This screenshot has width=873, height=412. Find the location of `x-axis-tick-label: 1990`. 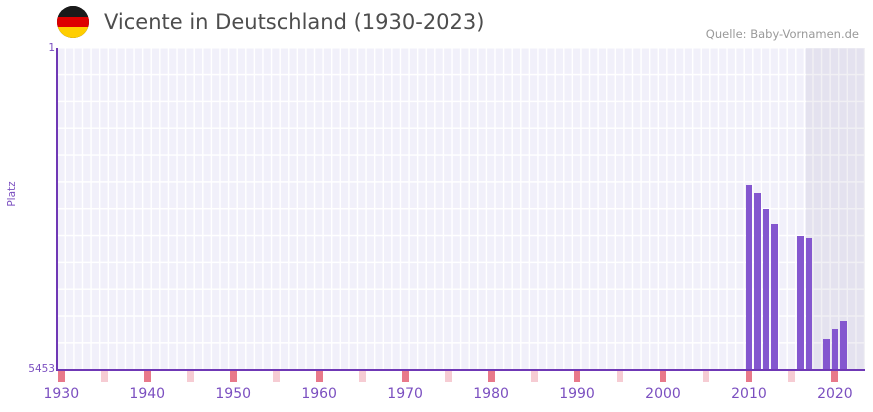

x-axis-tick-label: 1990 is located at coordinates (577, 394).